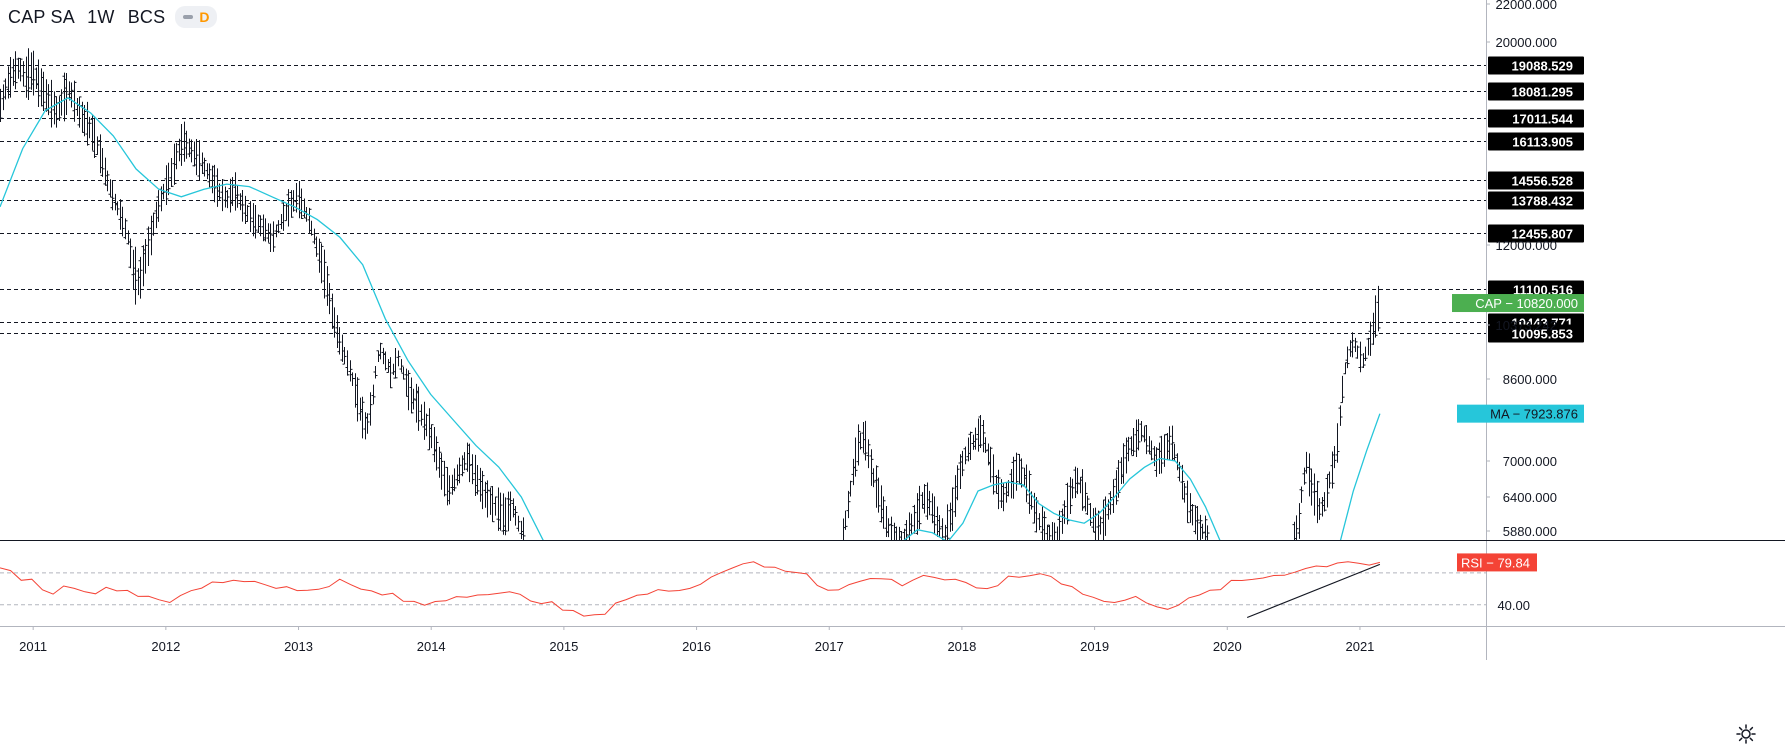 This screenshot has height=751, width=1785. What do you see at coordinates (1746, 734) in the screenshot?
I see `settings-gear-icon` at bounding box center [1746, 734].